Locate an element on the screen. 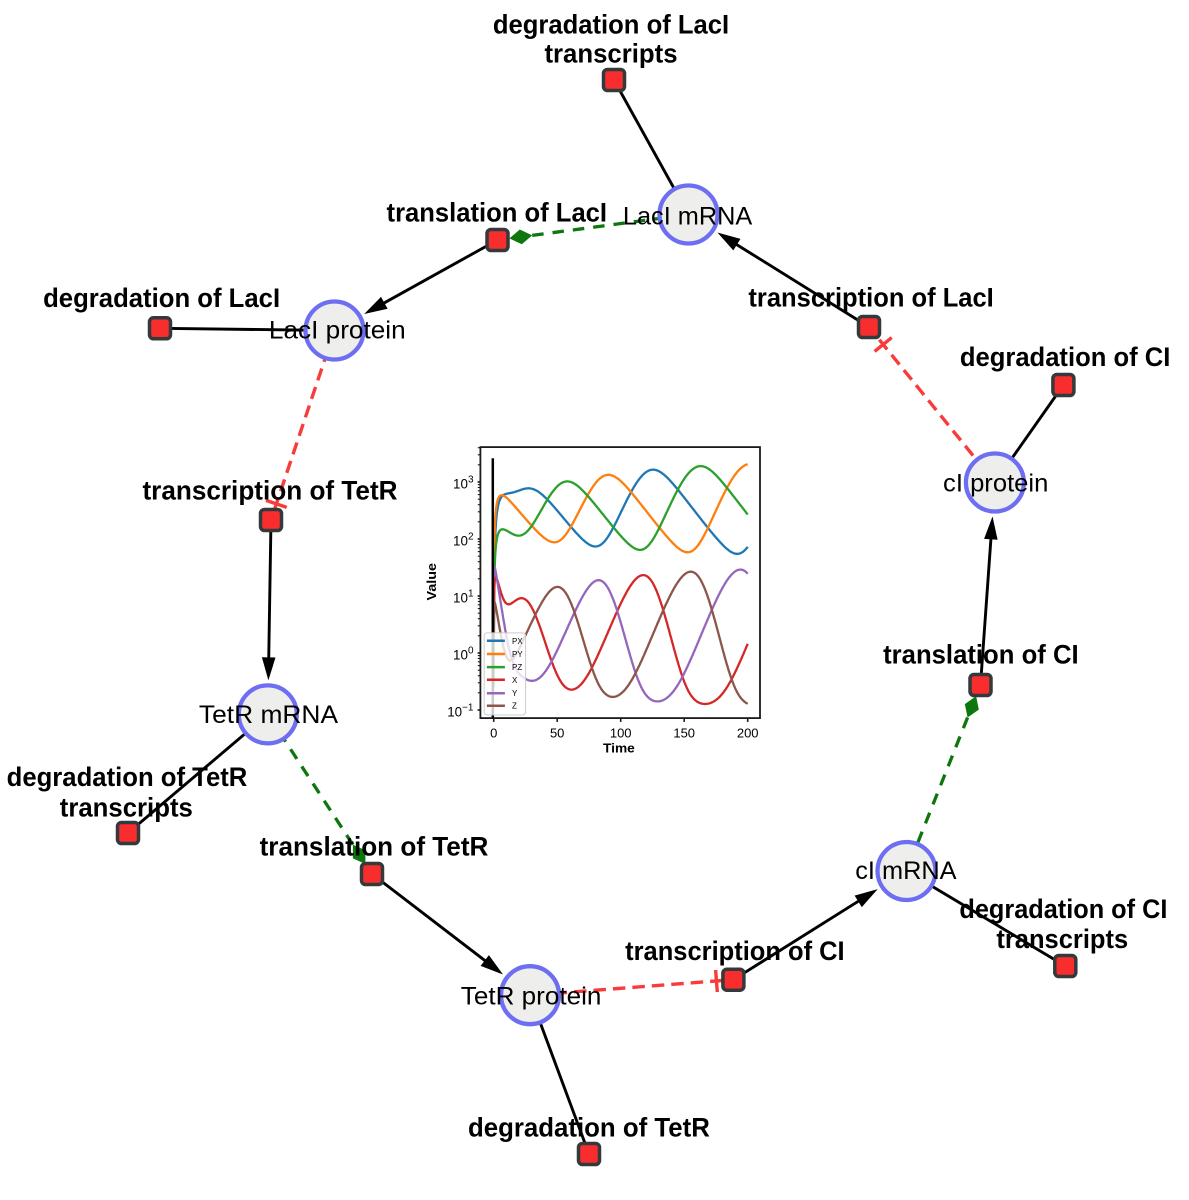 The image size is (1189, 1200). svg-text: cI protein is located at coordinates (995, 484).